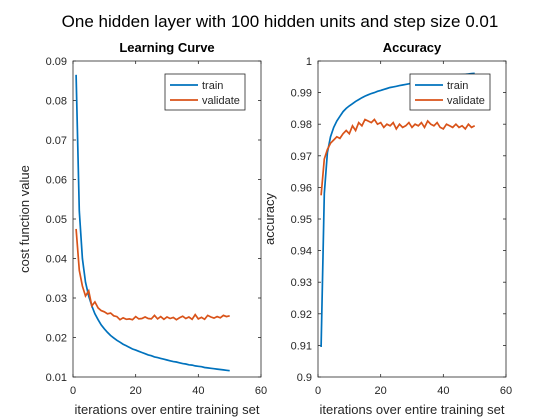 Image resolution: width=560 pixels, height=420 pixels. Describe the element at coordinates (56, 260) in the screenshot. I see `y-tick-label: 0.04` at that location.